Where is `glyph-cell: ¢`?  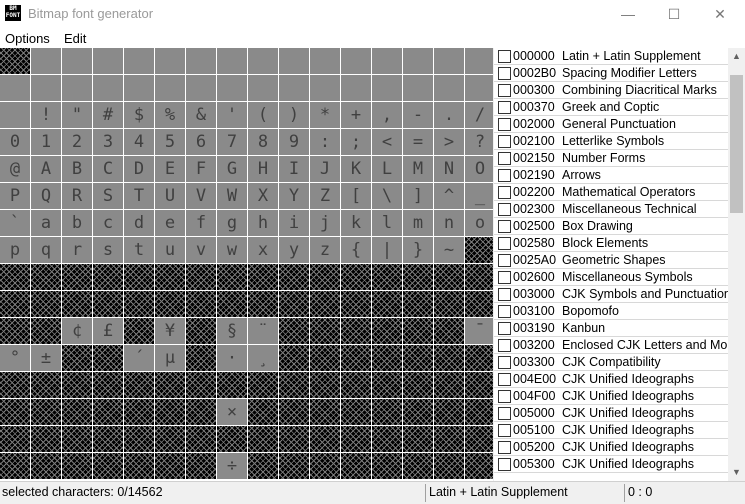 glyph-cell: ¢ is located at coordinates (77, 331).